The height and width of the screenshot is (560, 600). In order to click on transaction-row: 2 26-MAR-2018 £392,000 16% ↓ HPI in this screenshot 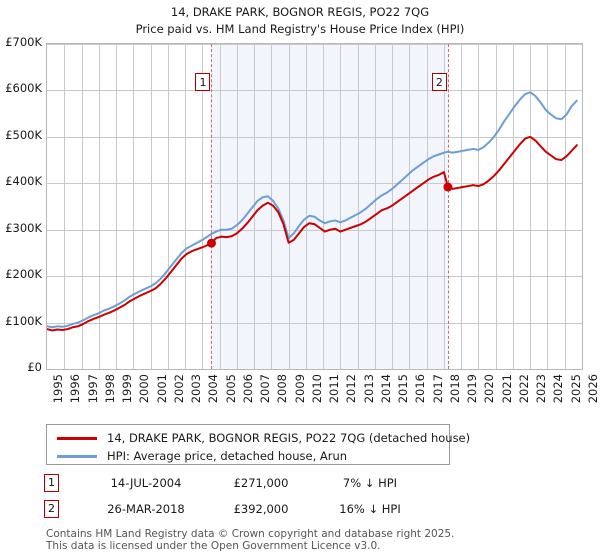, I will do `click(254, 512)`.